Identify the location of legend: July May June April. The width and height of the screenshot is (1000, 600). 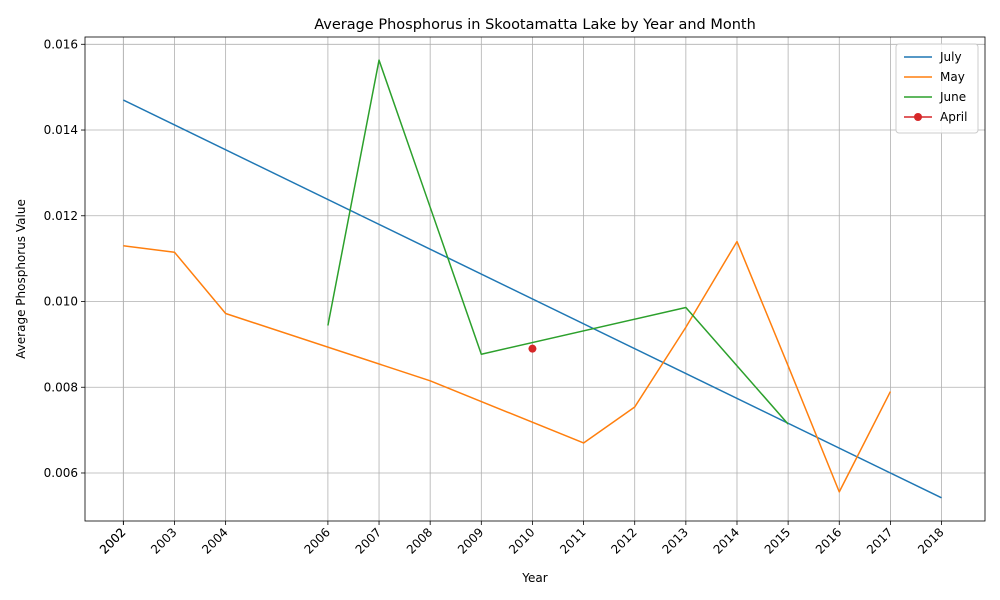
(937, 88).